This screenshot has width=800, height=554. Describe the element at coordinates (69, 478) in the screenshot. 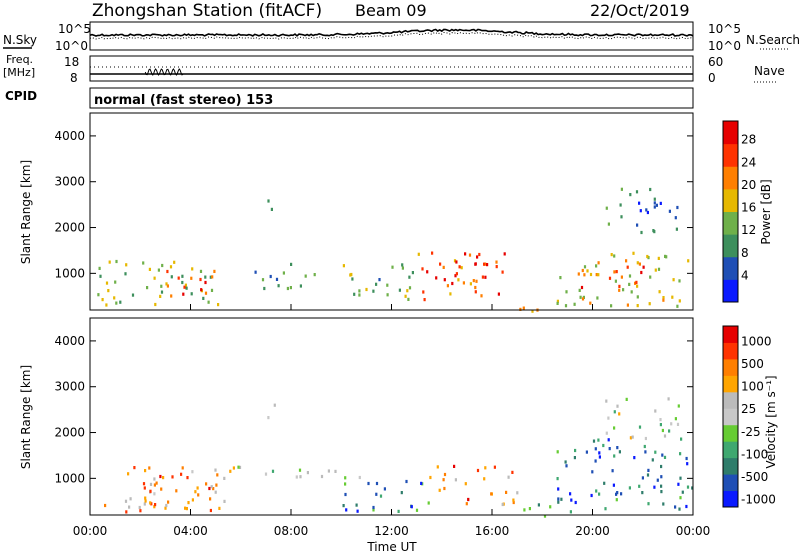

I see `velocity-ytick-label: 1000` at that location.